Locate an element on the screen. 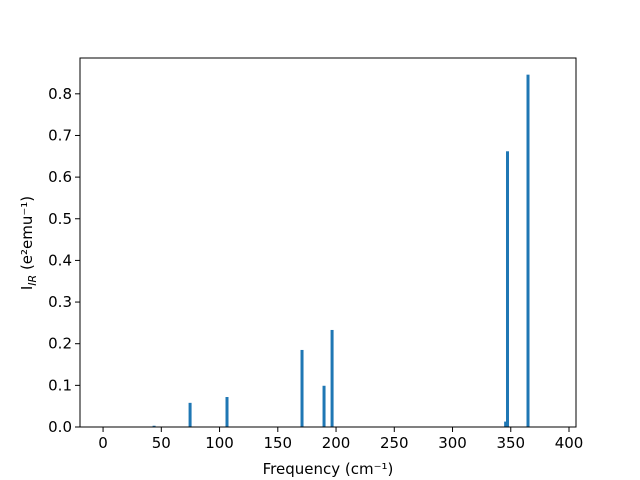 The image size is (640, 480). y-tick-label: 0.0 is located at coordinates (60, 427).